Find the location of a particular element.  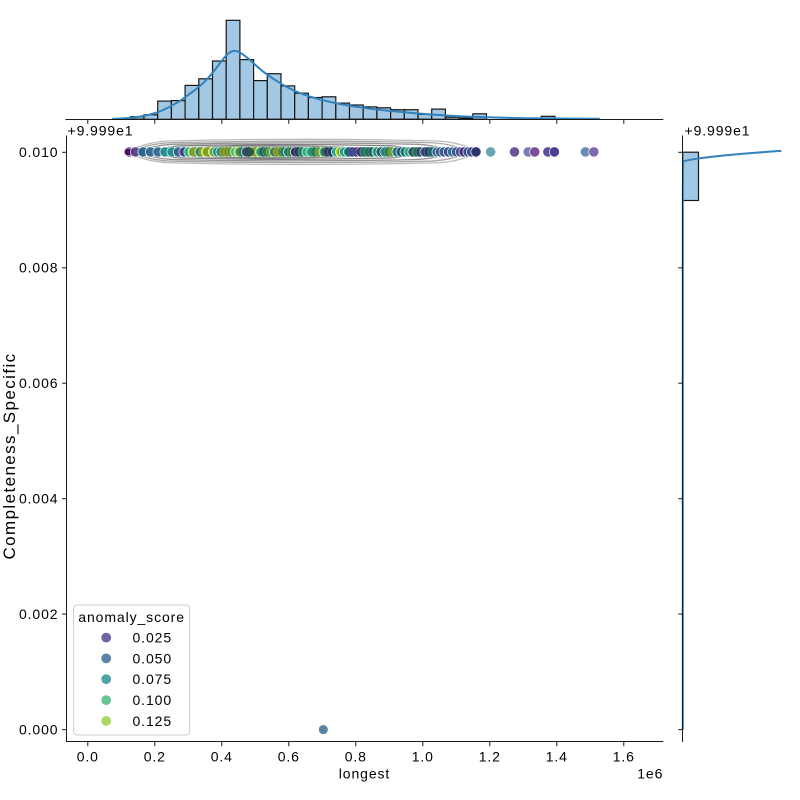

svg-text: 0.008 is located at coordinates (39, 268).